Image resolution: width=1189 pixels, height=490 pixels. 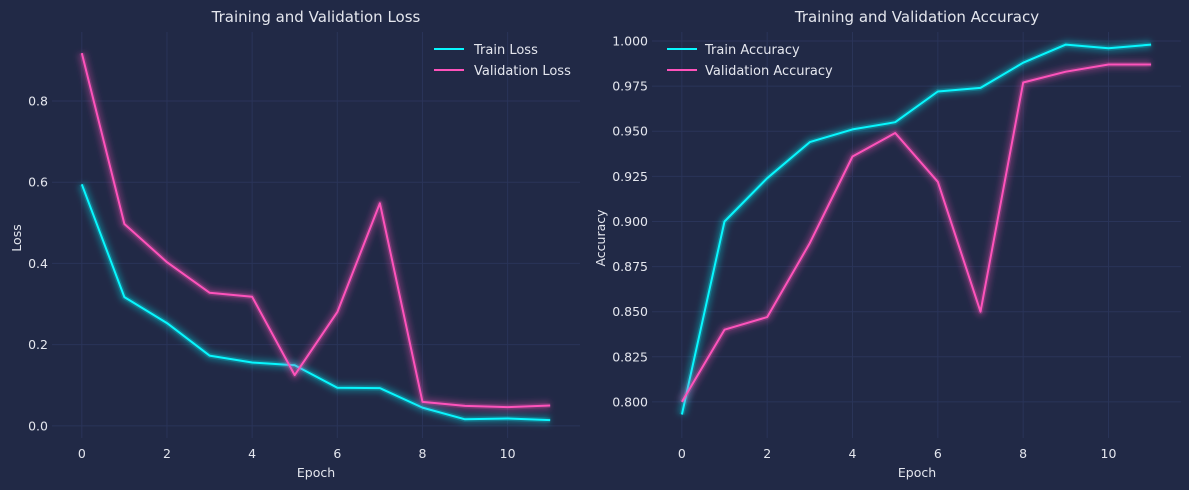 What do you see at coordinates (316, 472) in the screenshot?
I see `loss-x-axis-label: Epoch` at bounding box center [316, 472].